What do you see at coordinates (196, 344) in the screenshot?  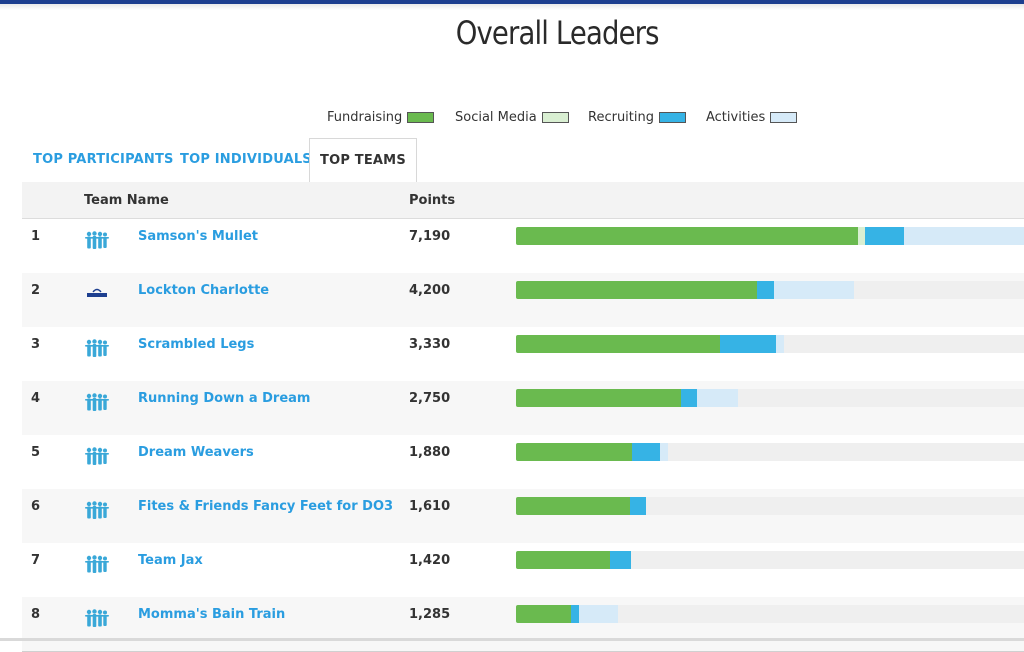 I see `team-name-link: Scrambled Legs` at bounding box center [196, 344].